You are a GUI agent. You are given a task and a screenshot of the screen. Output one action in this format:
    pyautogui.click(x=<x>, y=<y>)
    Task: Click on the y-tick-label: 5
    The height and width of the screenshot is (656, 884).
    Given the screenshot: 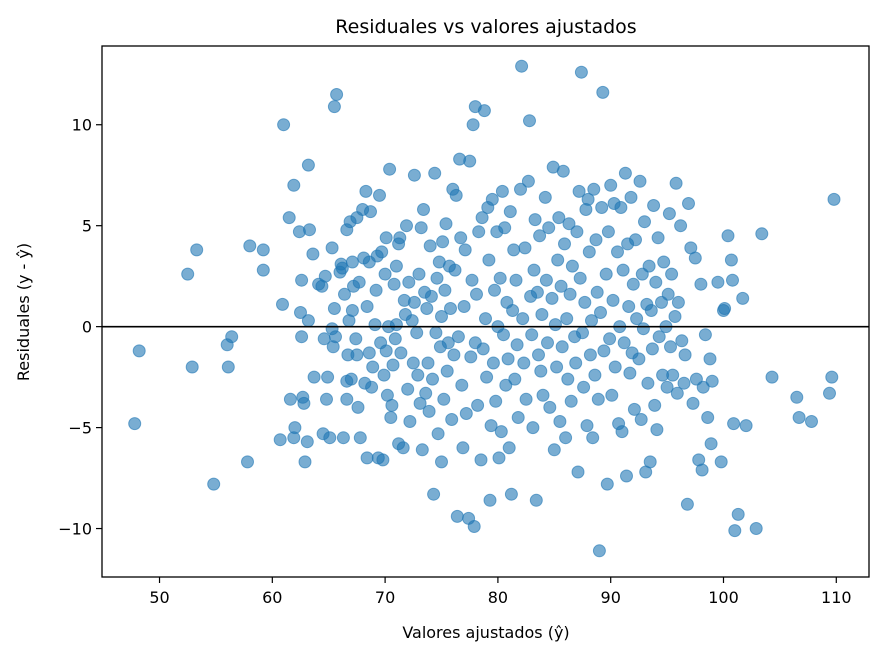 What is the action you would take?
    pyautogui.click(x=87, y=226)
    